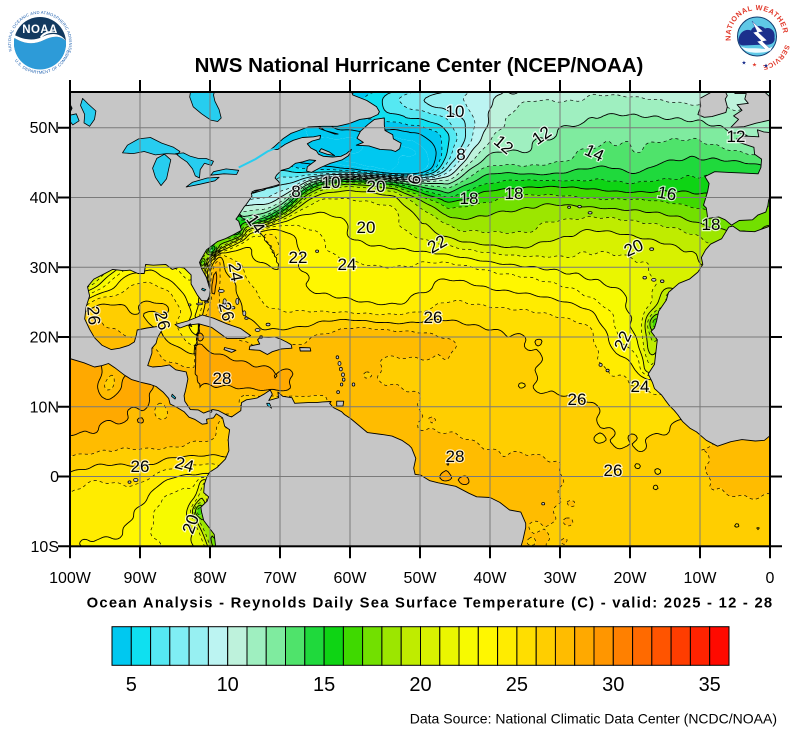 The height and width of the screenshot is (737, 800). I want to click on svg-text: 90W, so click(141, 578).